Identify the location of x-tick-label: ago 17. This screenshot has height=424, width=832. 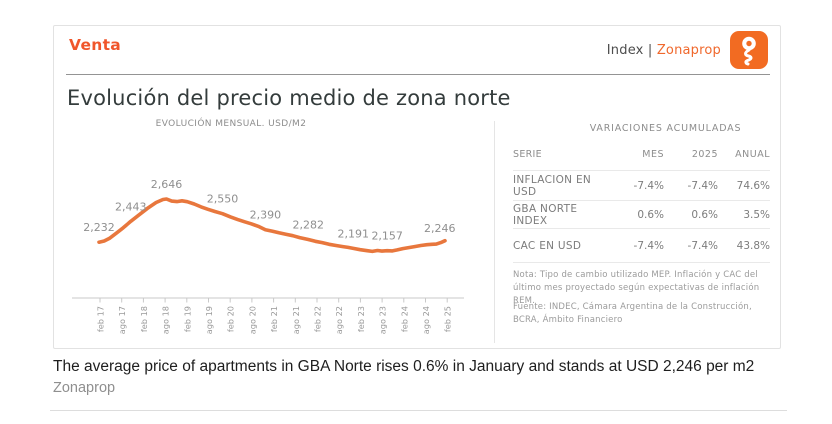
(122, 320).